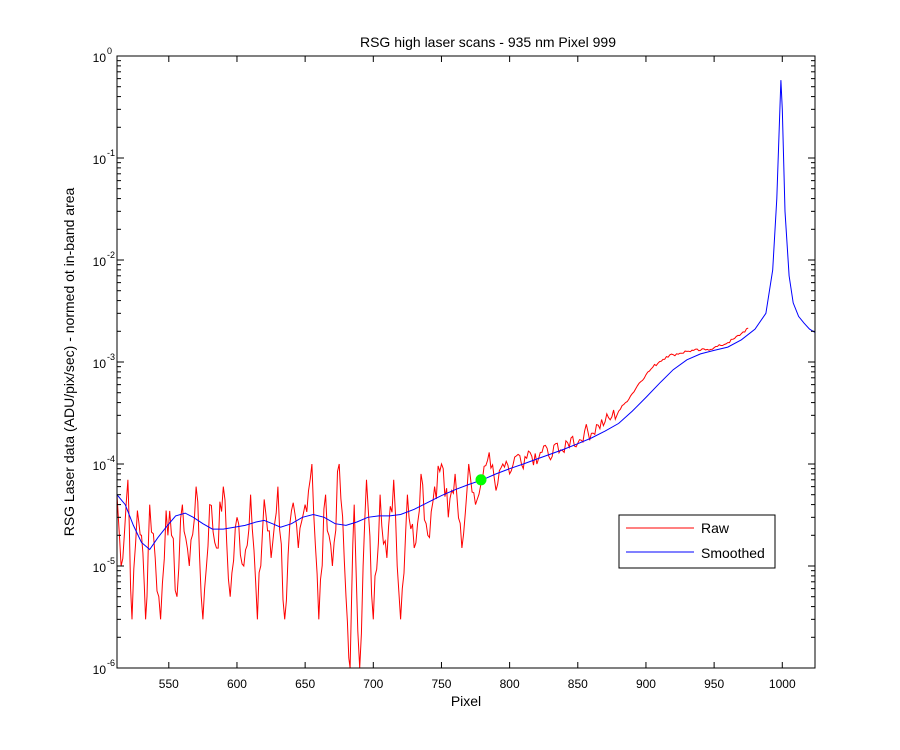  What do you see at coordinates (782, 684) in the screenshot?
I see `x-tick-label: 1000` at bounding box center [782, 684].